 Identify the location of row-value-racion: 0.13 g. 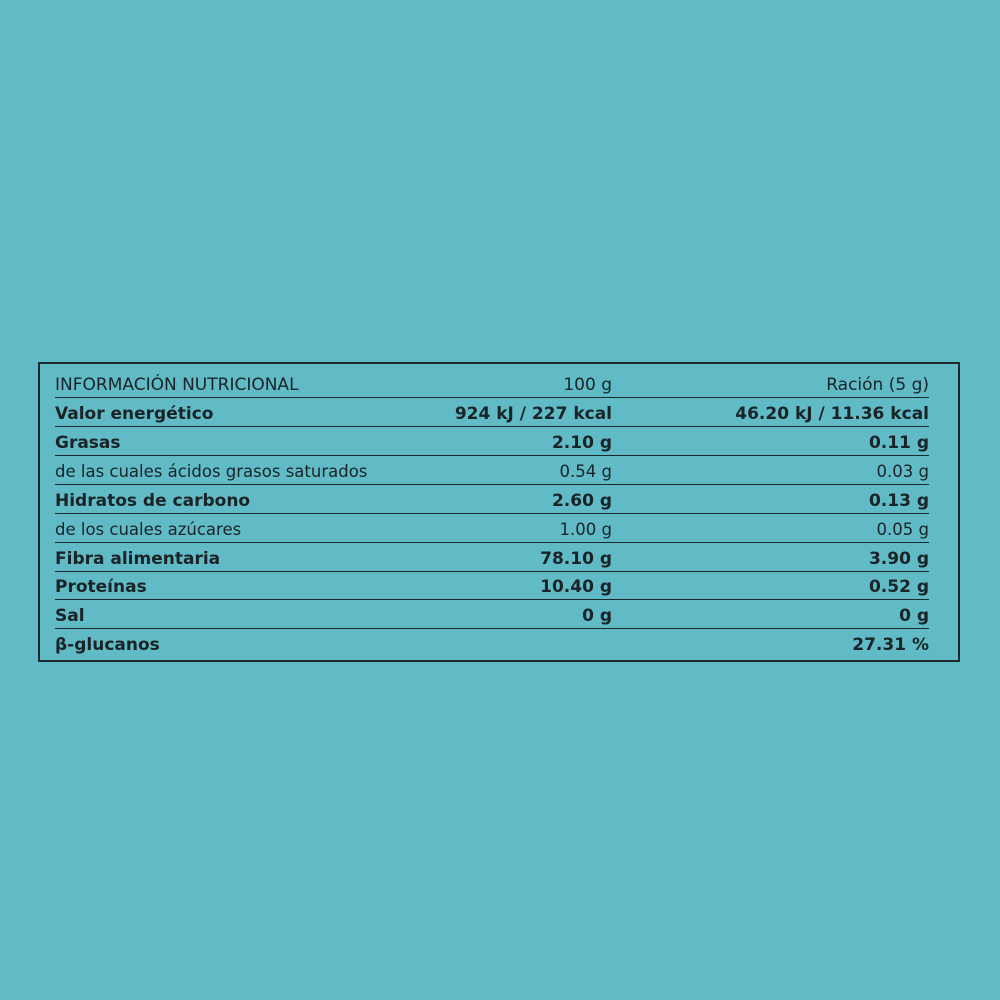
(898, 501).